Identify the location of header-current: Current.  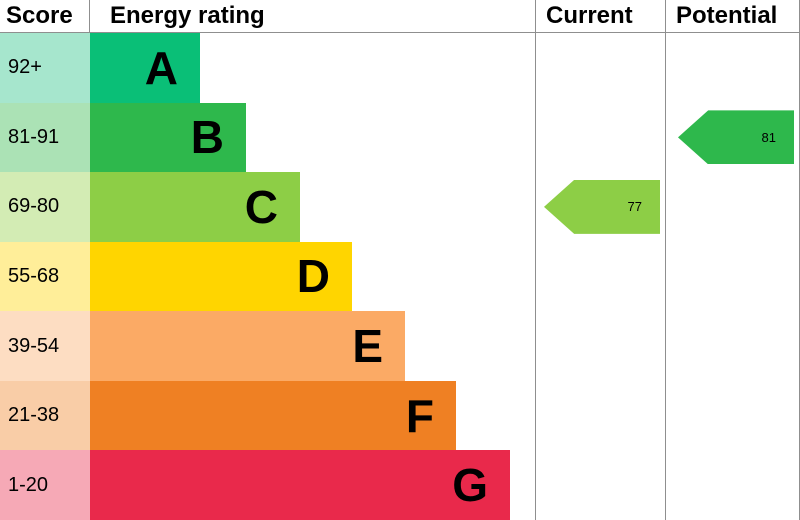
(600, 16).